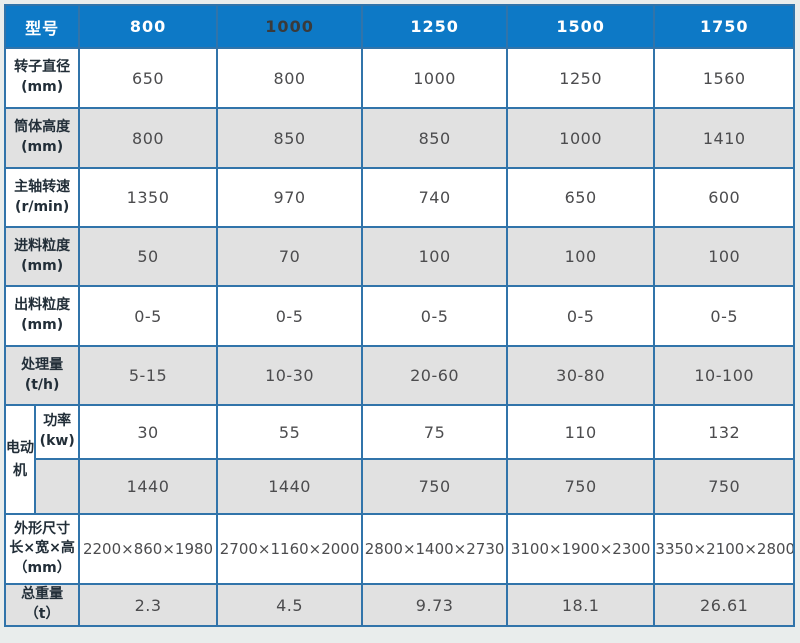 This screenshot has width=800, height=643. I want to click on cell-value: 2.3, so click(148, 605).